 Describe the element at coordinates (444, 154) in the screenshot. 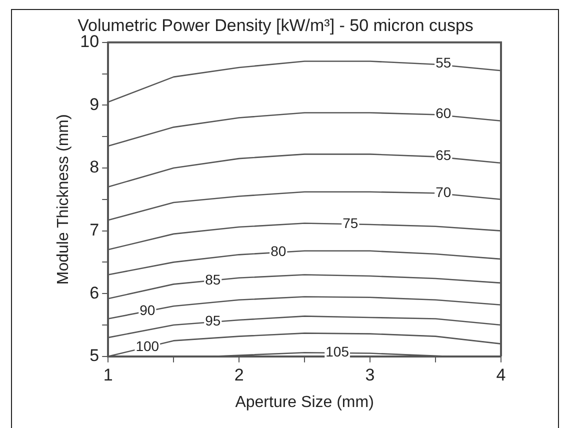

I see `annotation: 65` at that location.